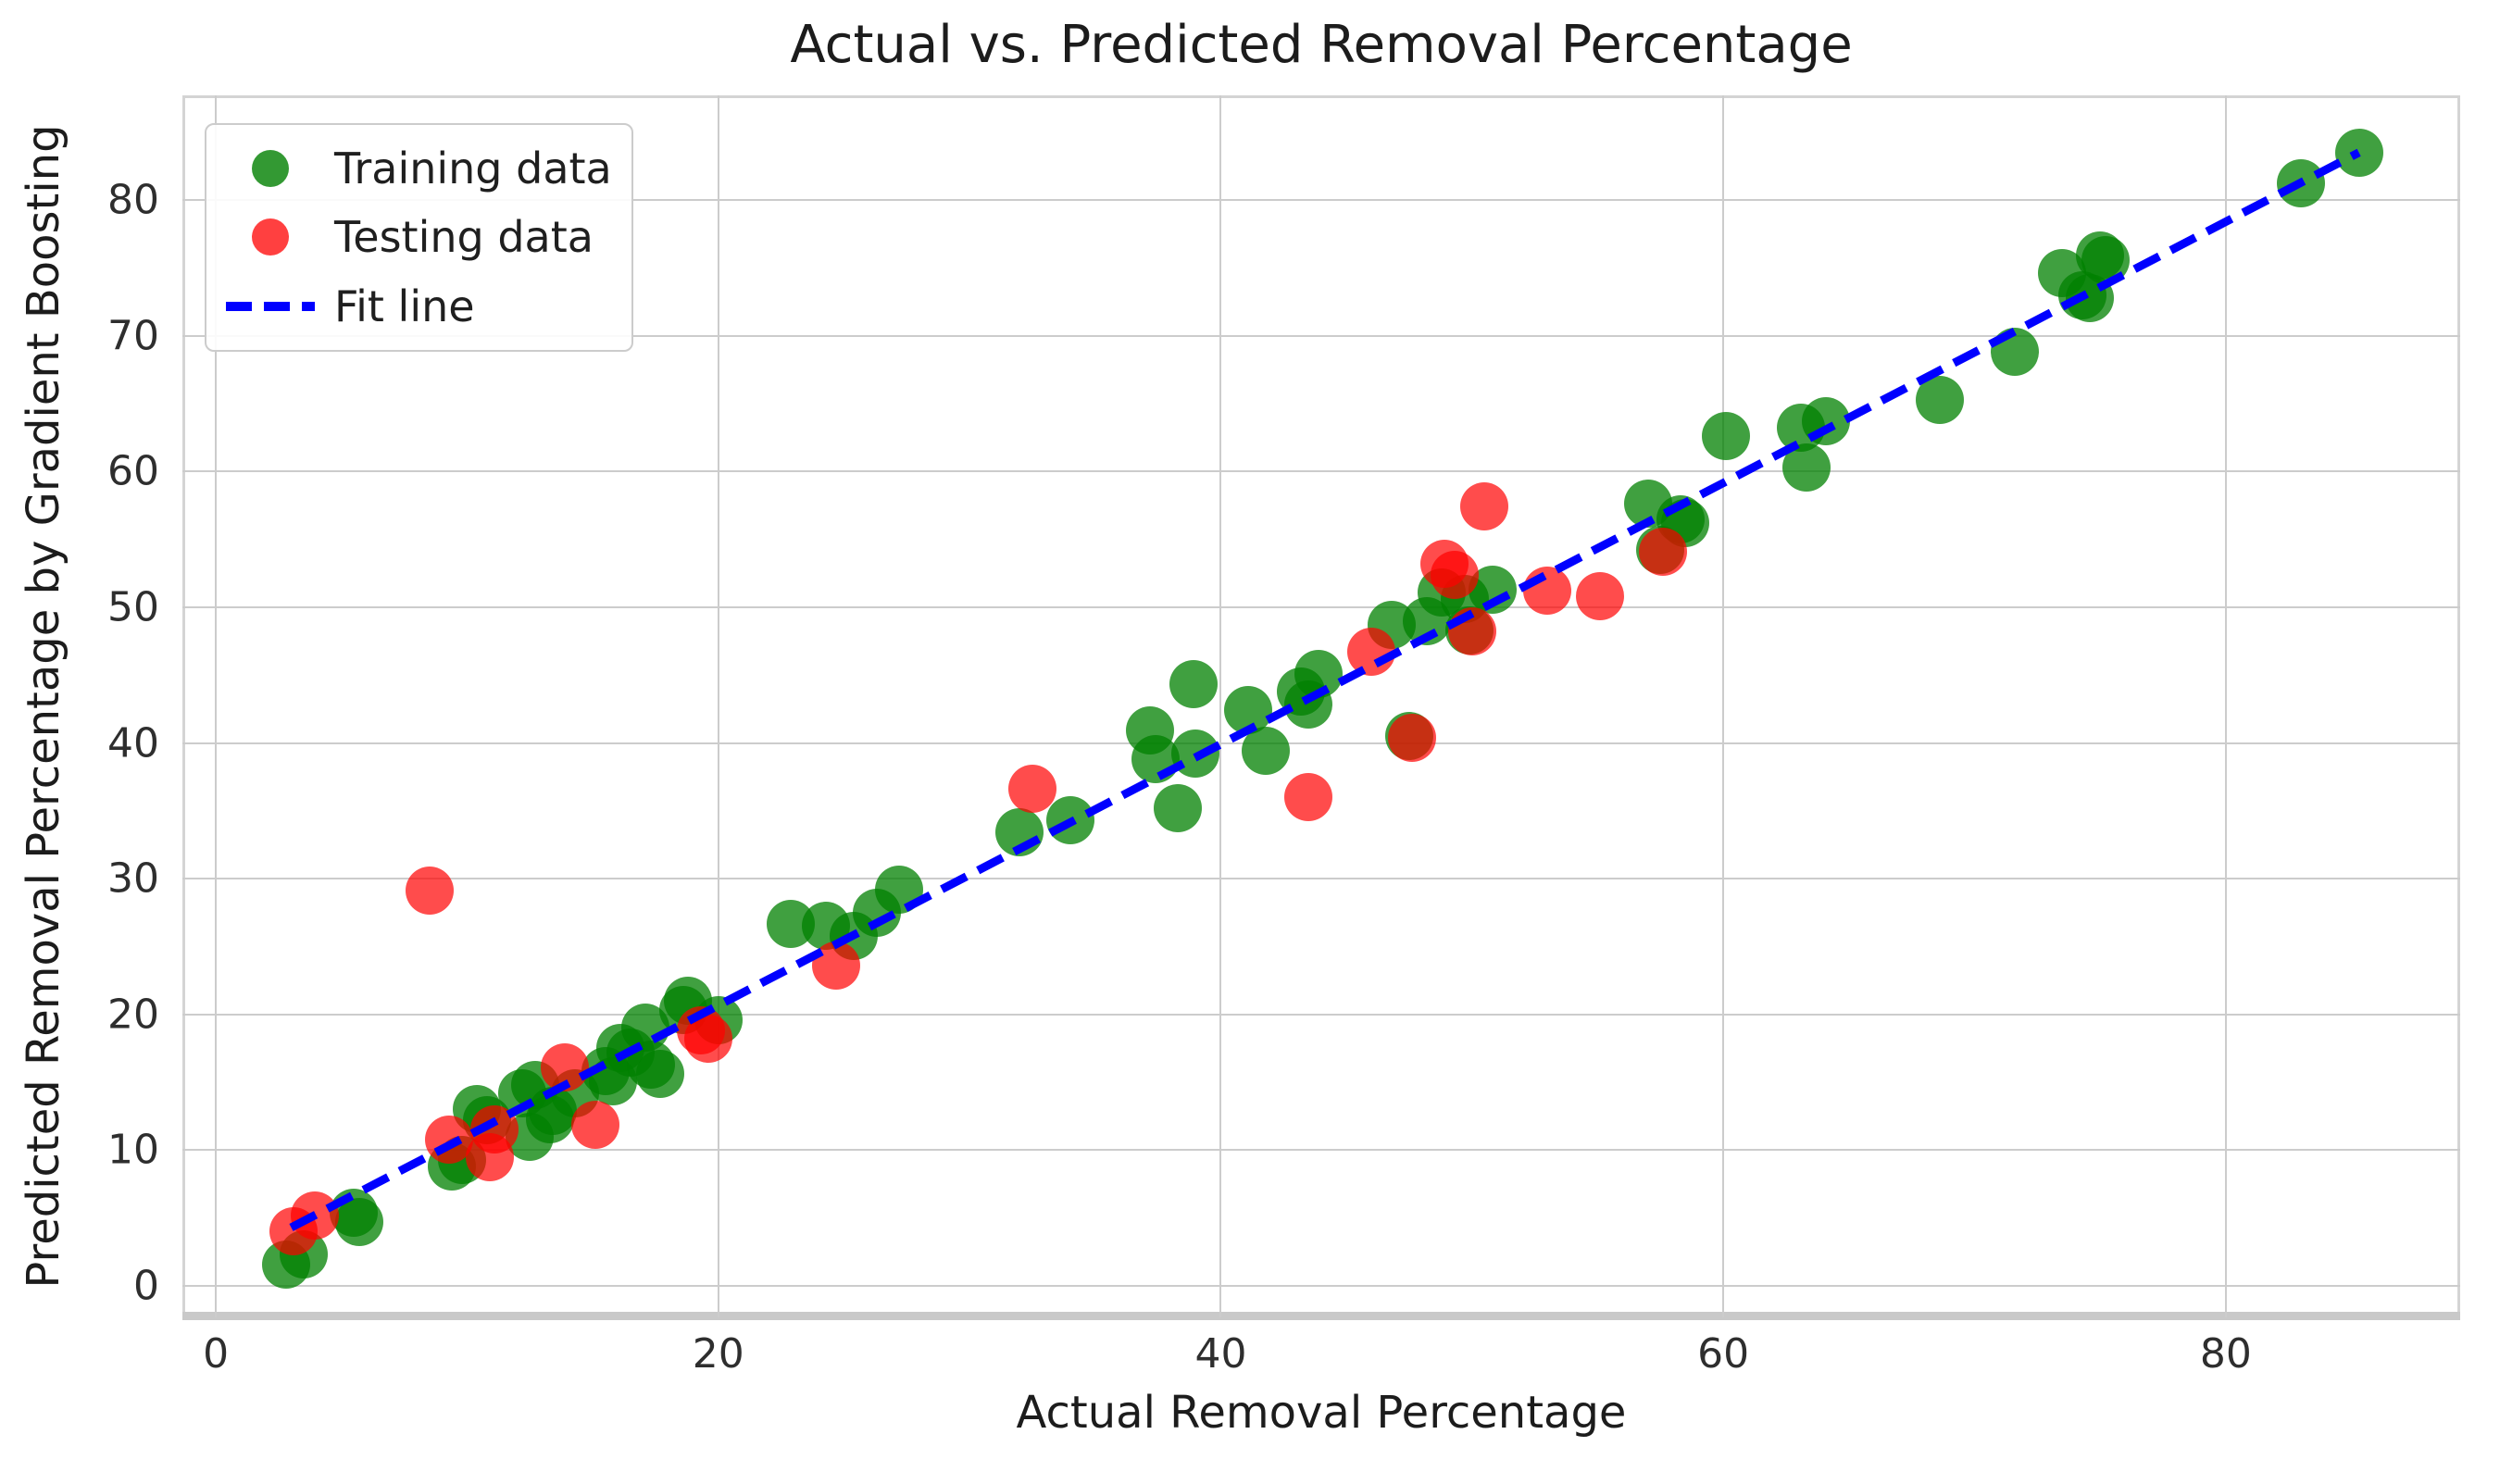 This screenshot has height=1484, width=2500. What do you see at coordinates (133, 743) in the screenshot?
I see `y-tick-label-40: 40` at bounding box center [133, 743].